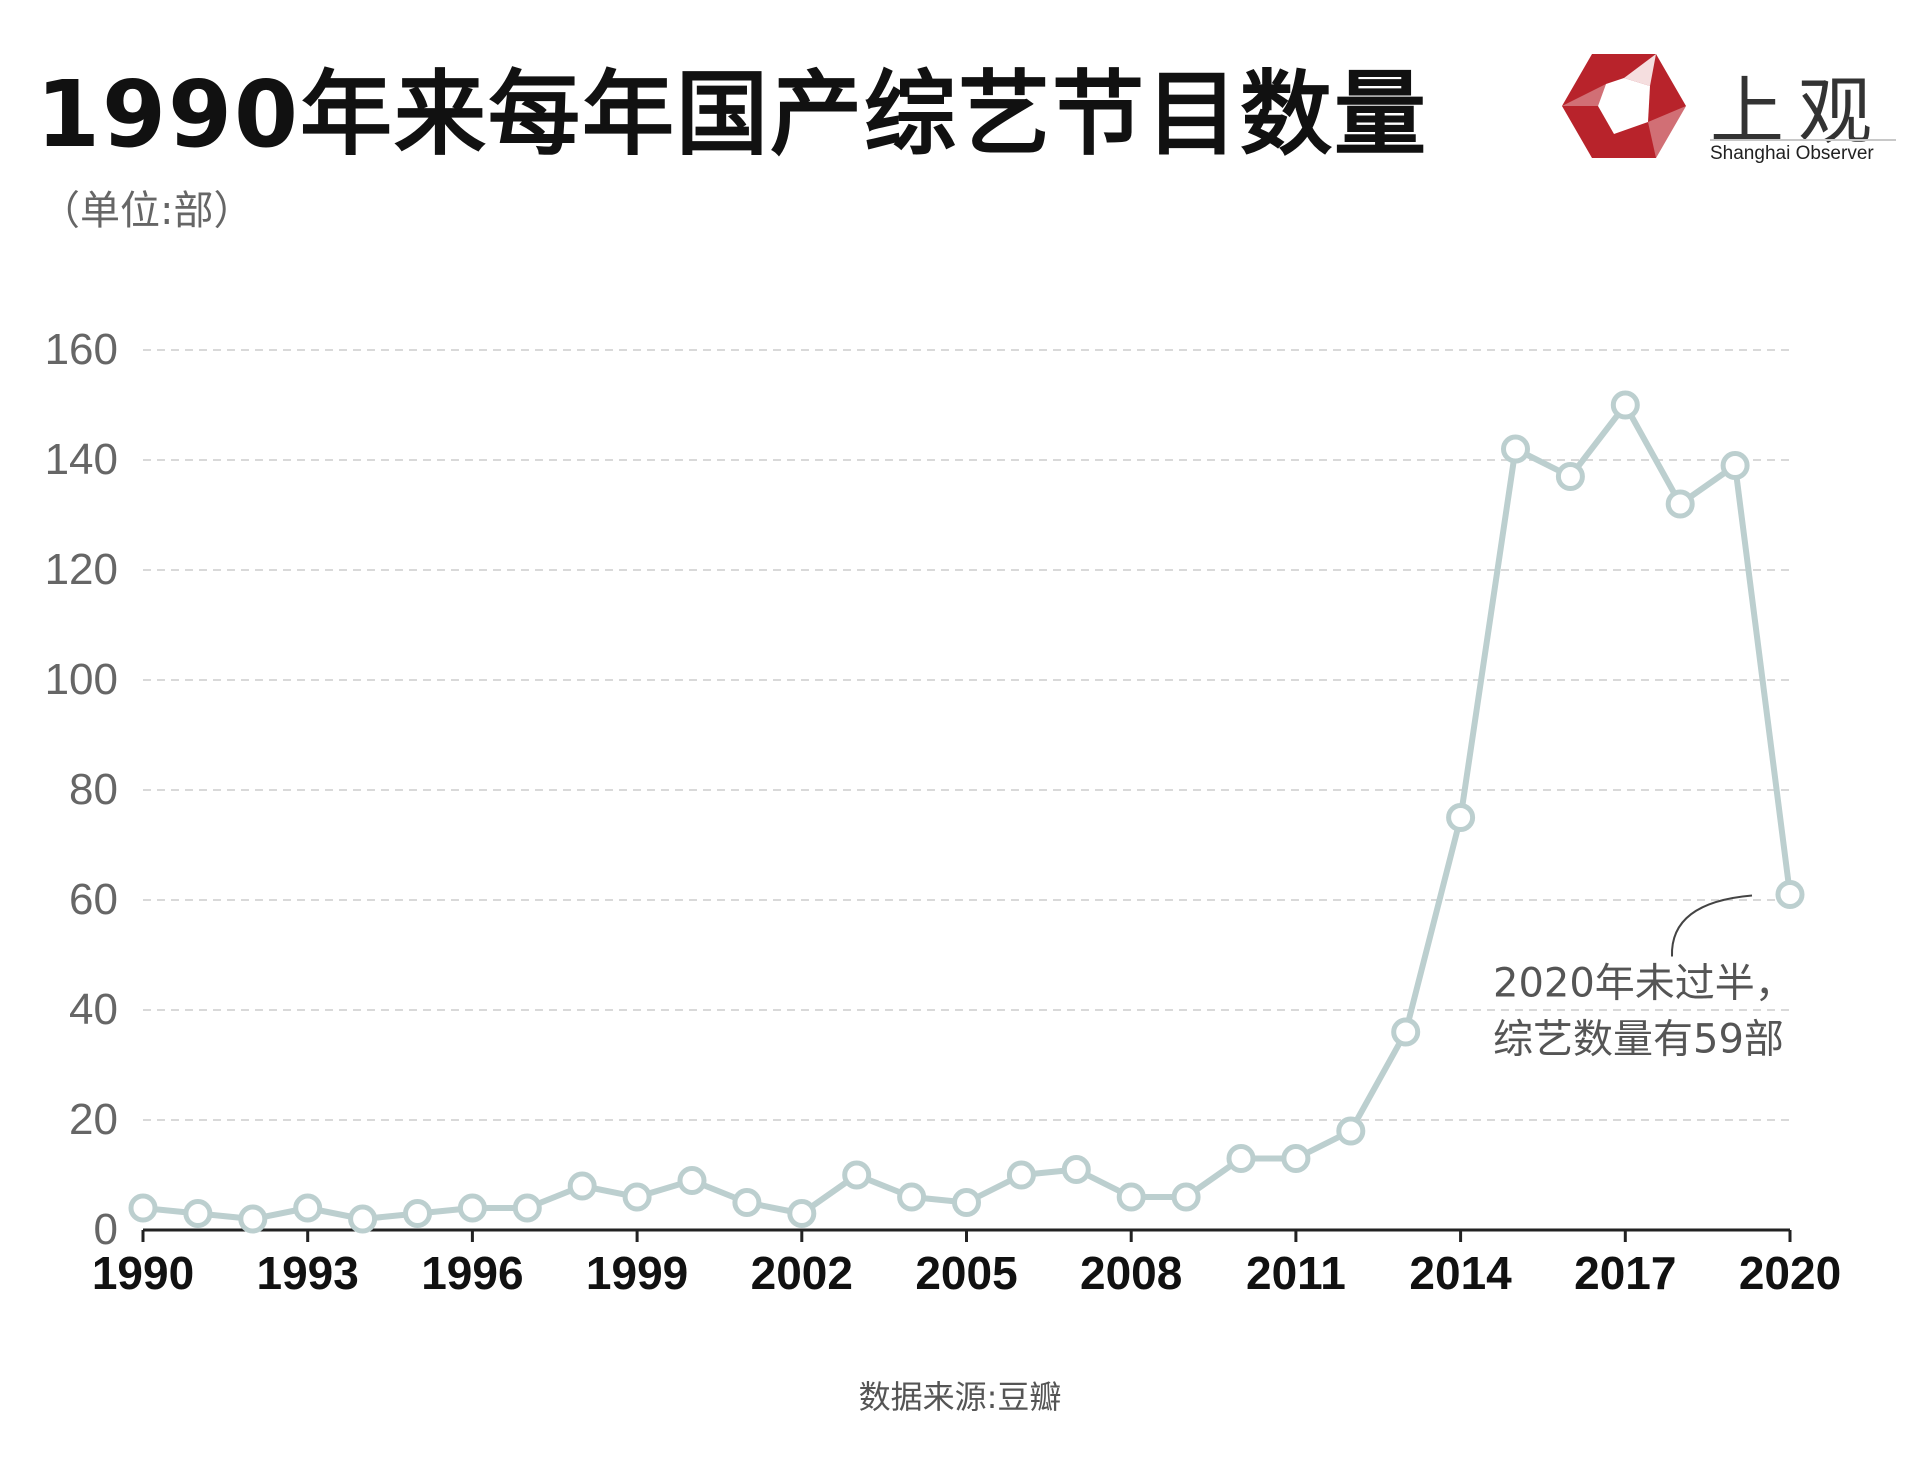 This screenshot has height=1479, width=1920. Describe the element at coordinates (1644, 984) in the screenshot. I see `annotation-text-line: 2020年未过半，` at that location.